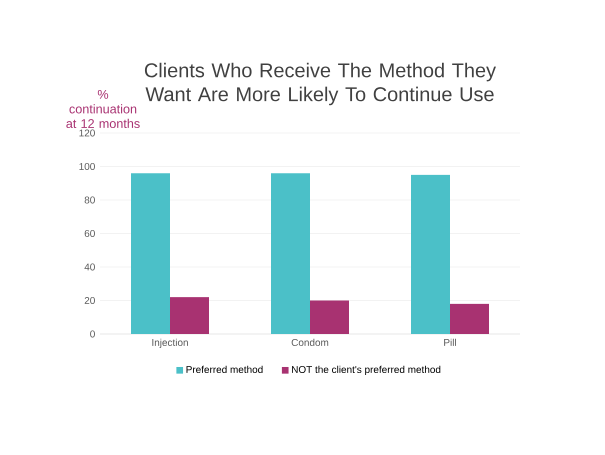 Image resolution: width=605 pixels, height=455 pixels. I want to click on y-tick-label: 80, so click(89, 200).